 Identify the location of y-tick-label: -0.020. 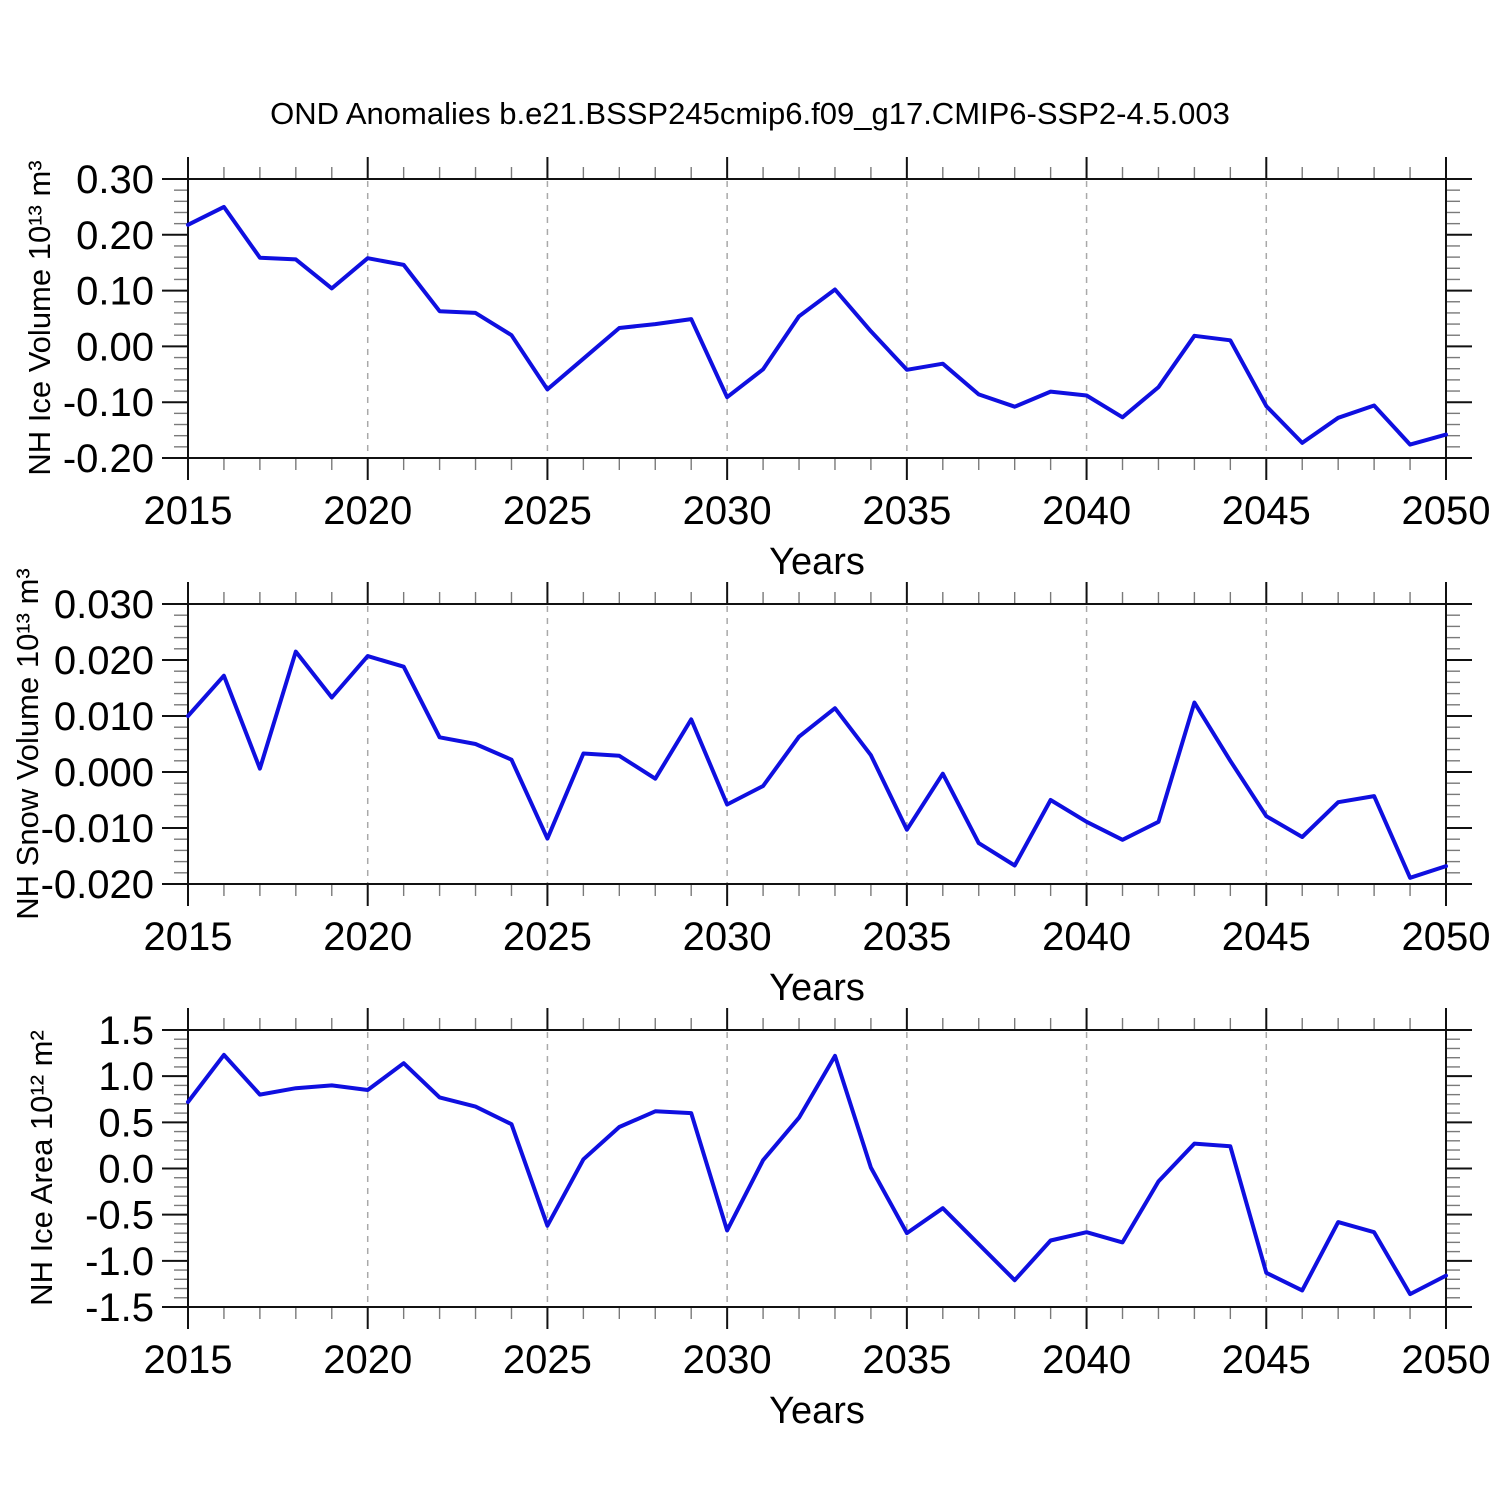
(97, 885).